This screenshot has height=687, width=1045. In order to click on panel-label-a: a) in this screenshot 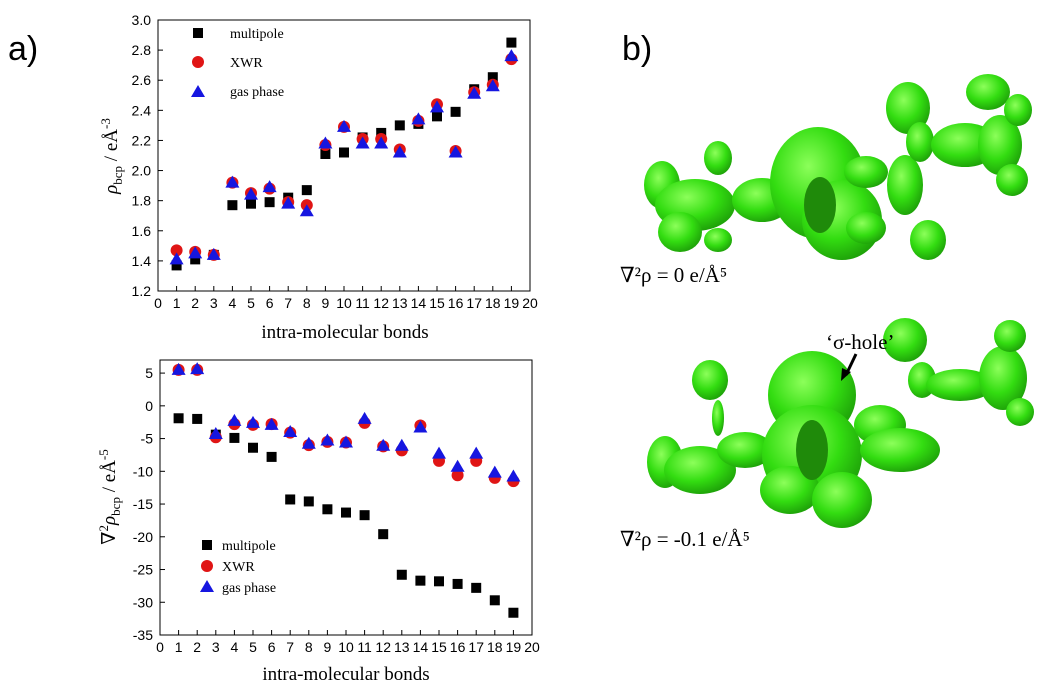, I will do `click(23, 49)`.